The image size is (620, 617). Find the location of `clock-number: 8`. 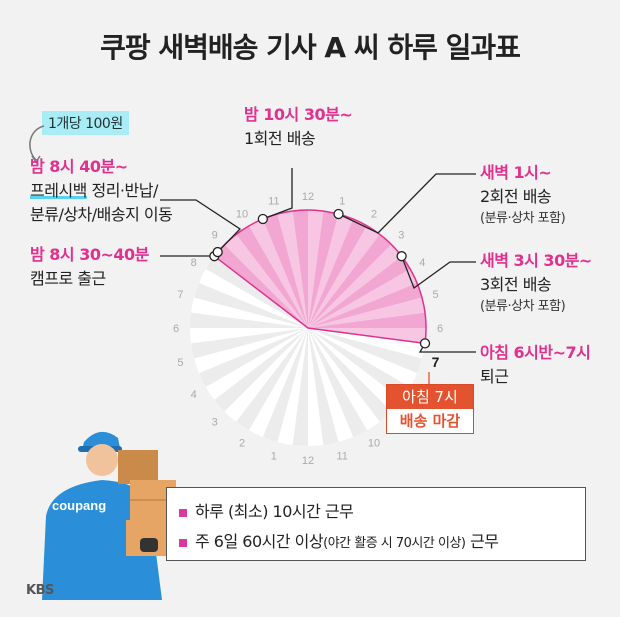

clock-number: 8 is located at coordinates (194, 263).